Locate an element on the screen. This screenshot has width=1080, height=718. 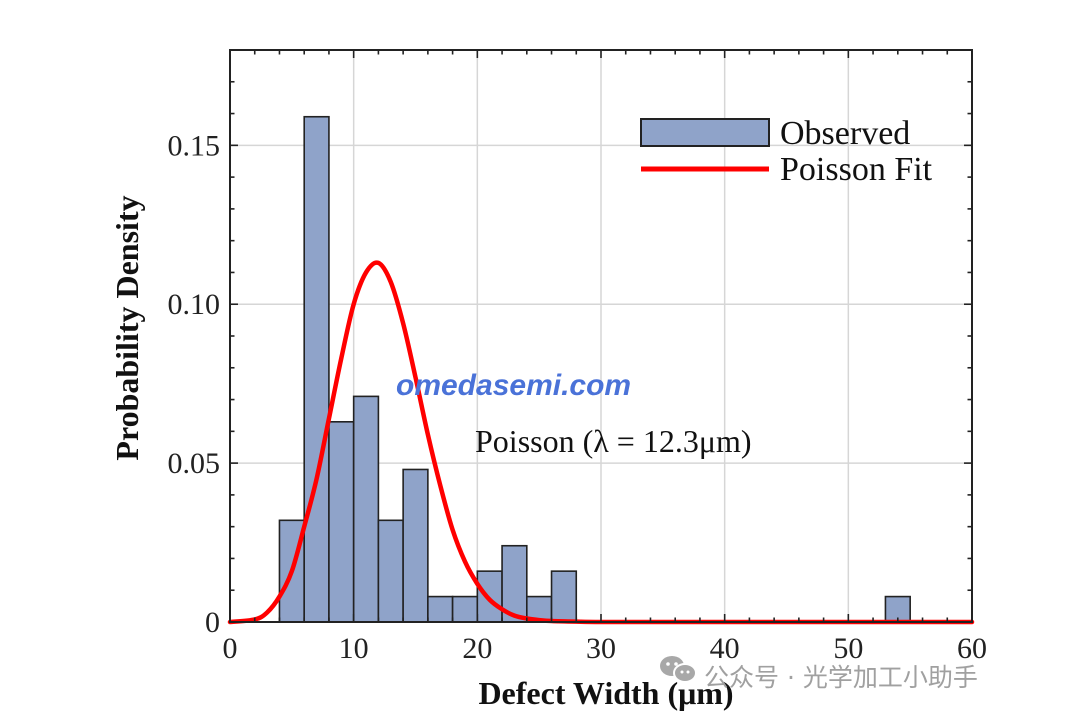
wechat-icon is located at coordinates (678, 669).